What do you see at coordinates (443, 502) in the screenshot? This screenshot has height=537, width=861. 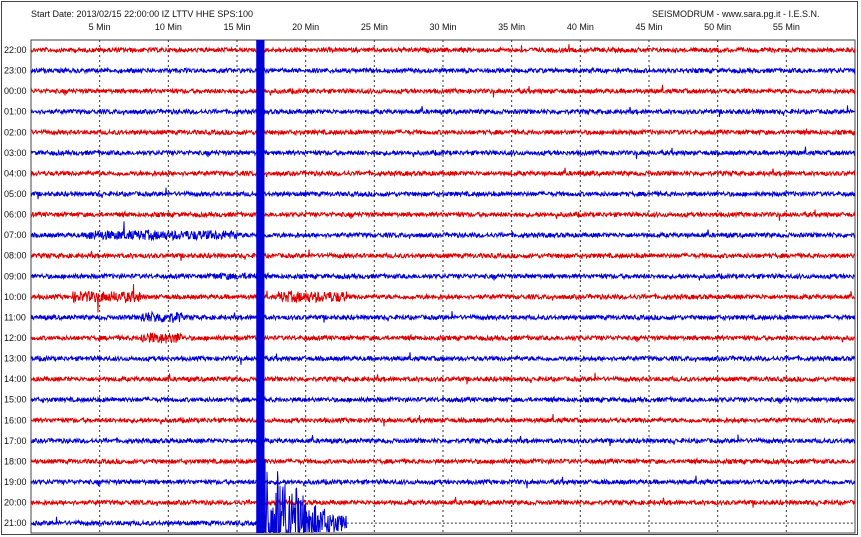 I see `trace-2000` at bounding box center [443, 502].